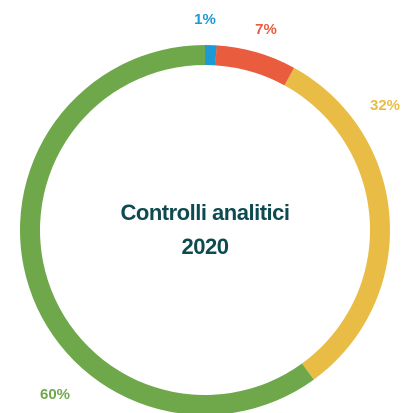 The image size is (409, 413). Describe the element at coordinates (205, 229) in the screenshot. I see `chart-title: Controlli analitici 2020` at that location.